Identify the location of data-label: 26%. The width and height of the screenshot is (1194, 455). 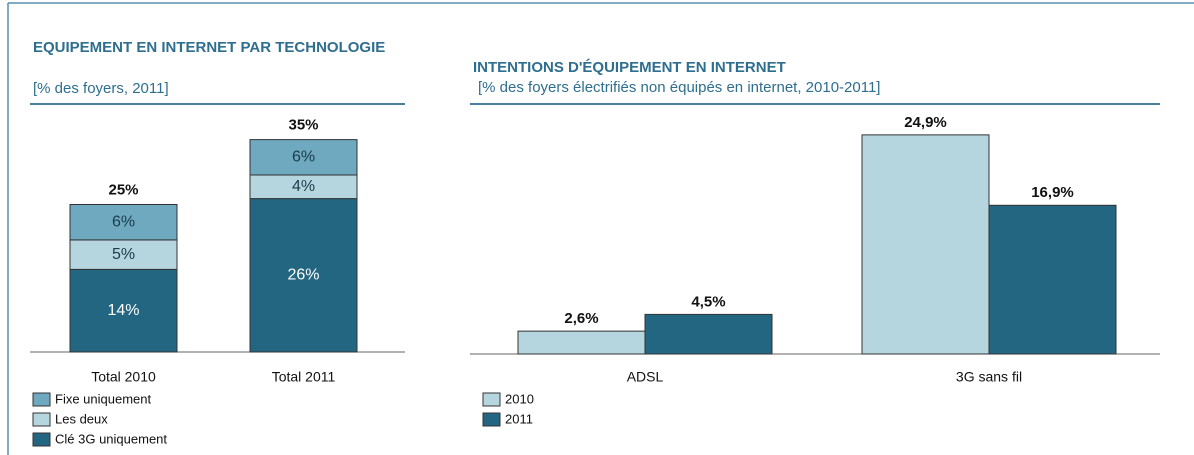
(303, 275).